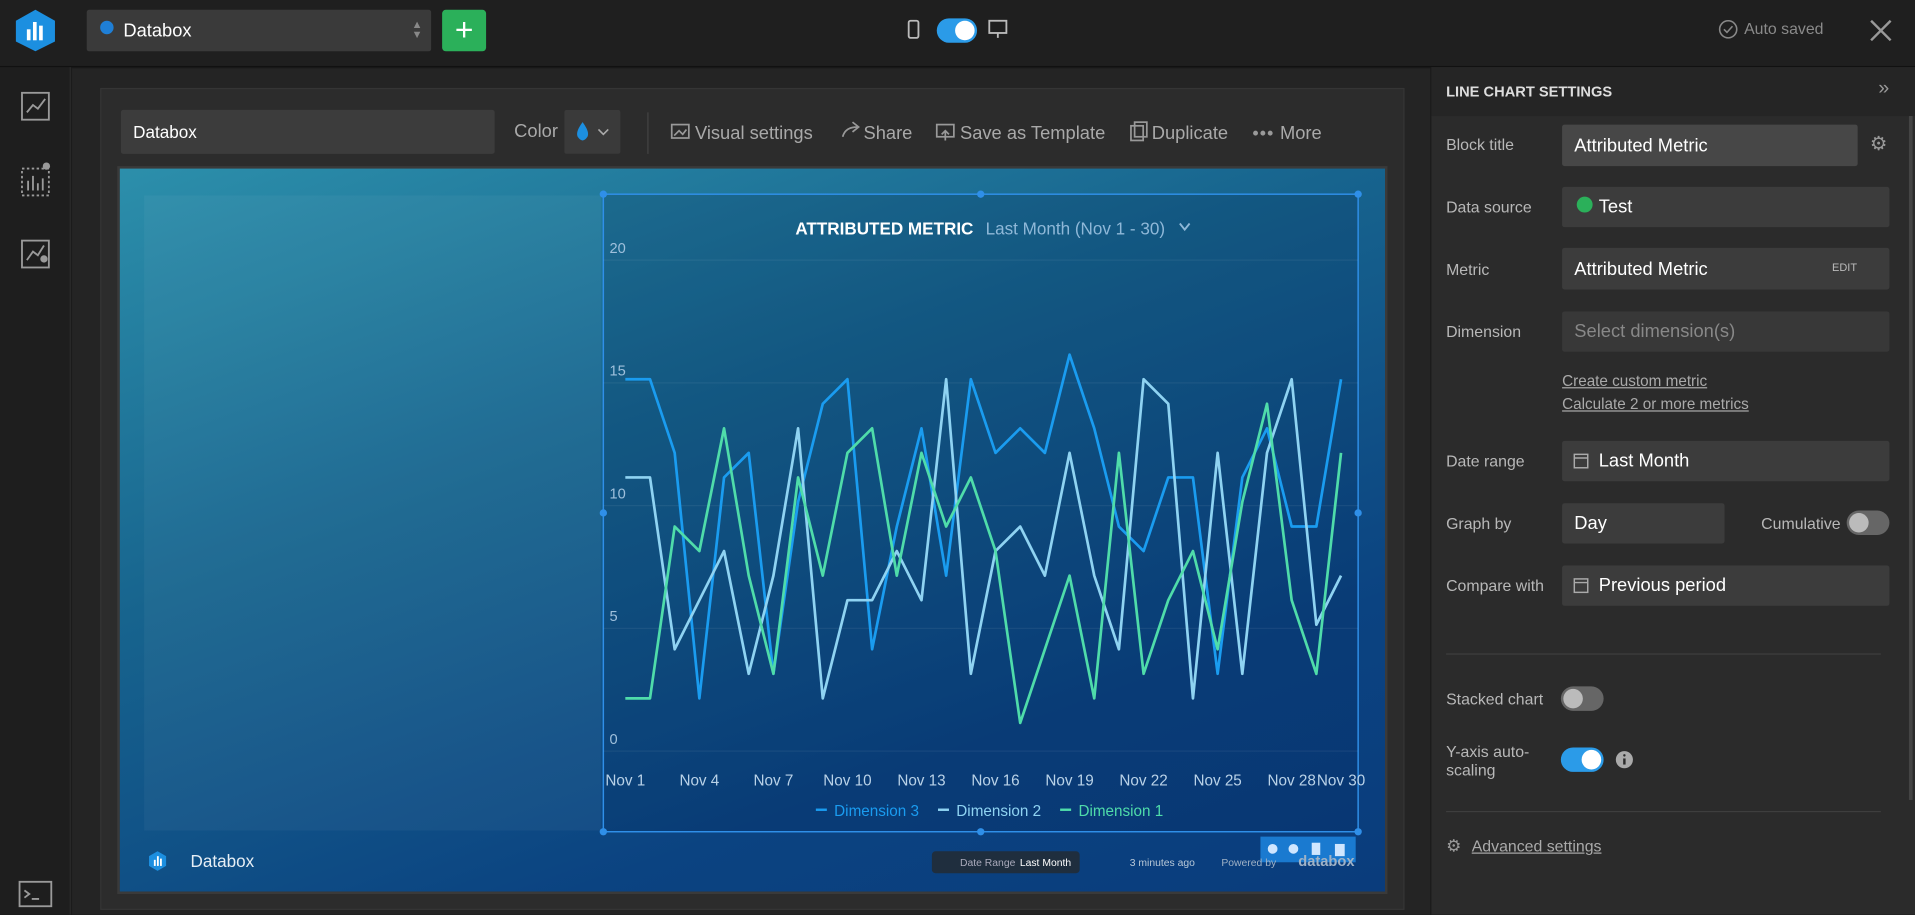  What do you see at coordinates (464, 30) in the screenshot?
I see `add-button: +` at bounding box center [464, 30].